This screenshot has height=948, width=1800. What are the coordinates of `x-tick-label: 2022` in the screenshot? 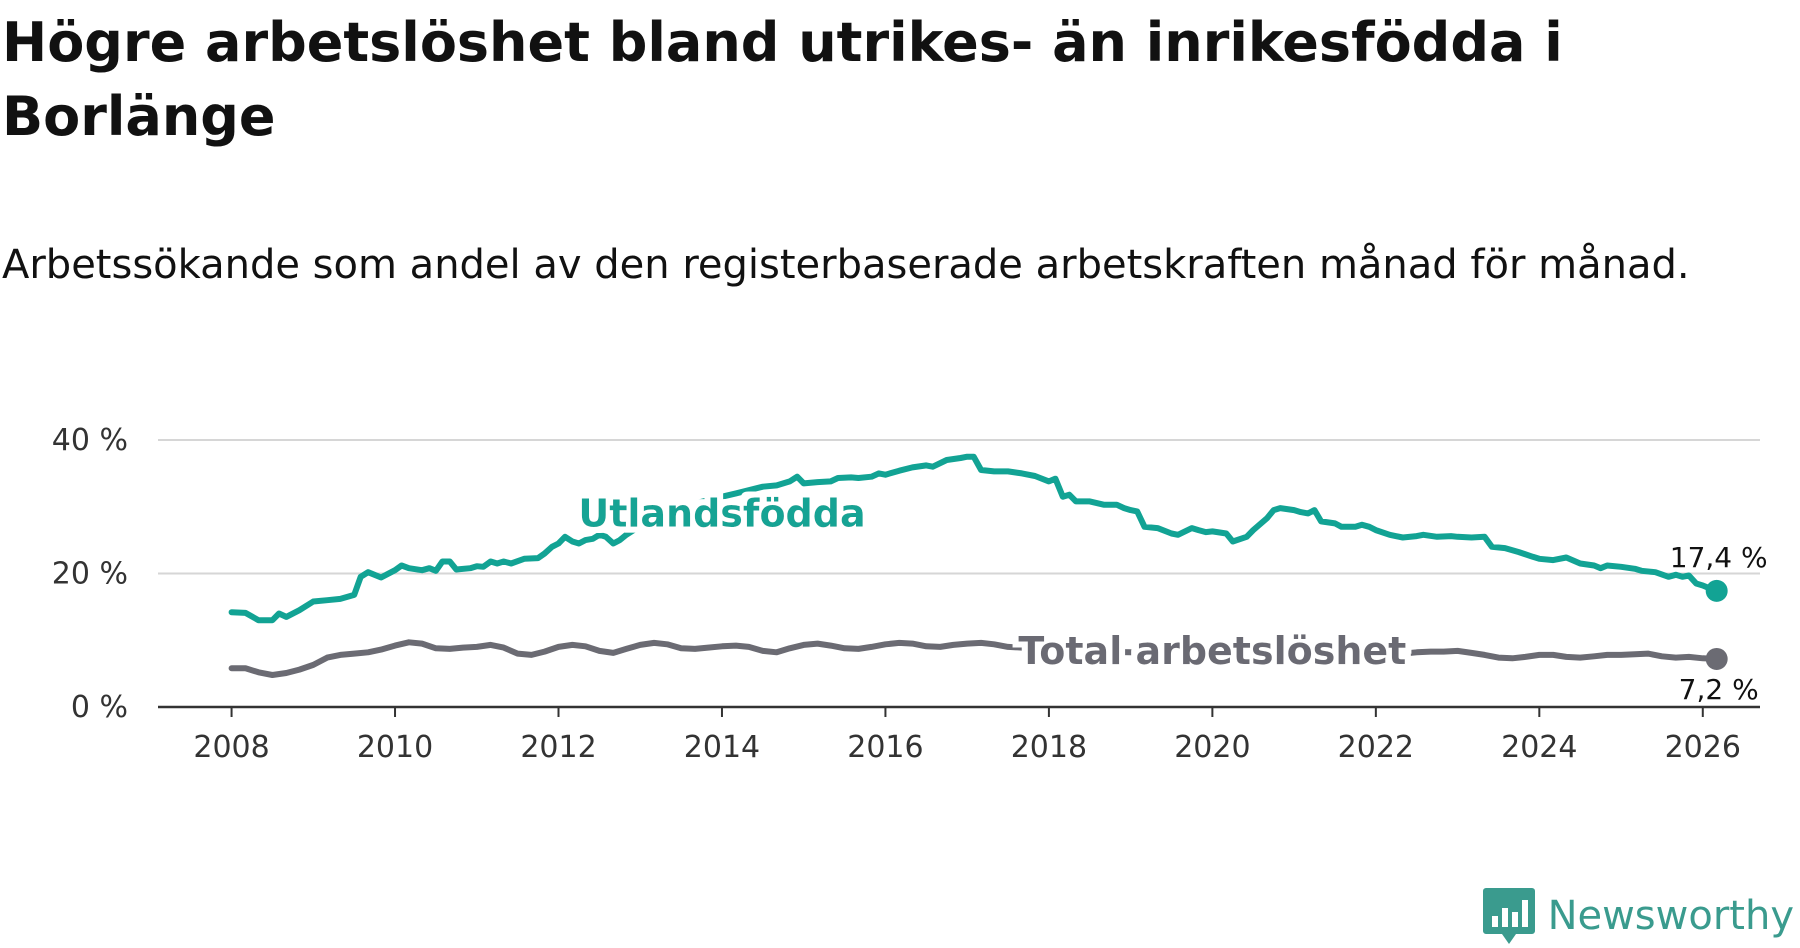 It's located at (1376, 747).